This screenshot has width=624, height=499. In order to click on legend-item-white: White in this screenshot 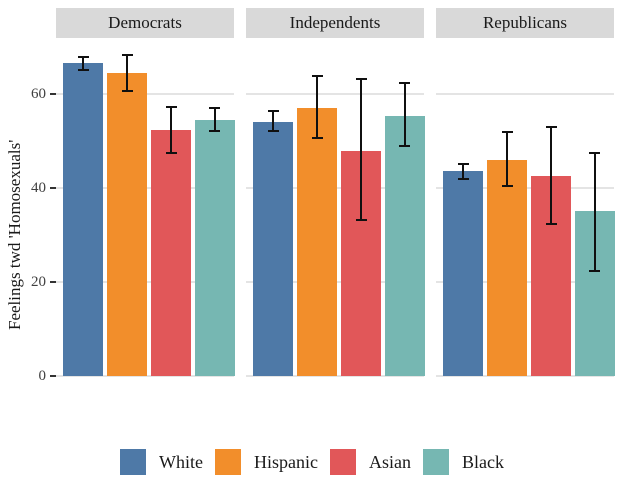, I will do `click(161, 462)`.